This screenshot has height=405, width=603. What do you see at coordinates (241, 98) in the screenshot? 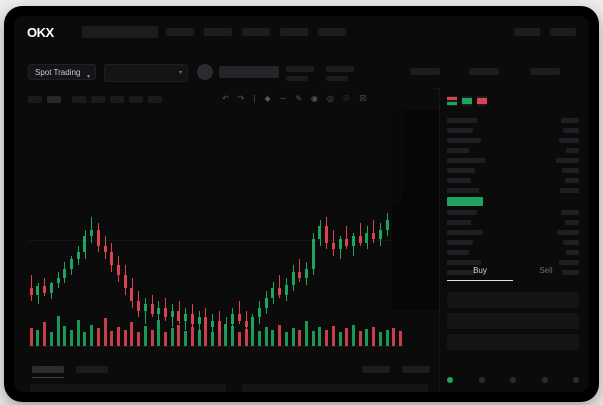
I see `redo-icon: ↷` at bounding box center [241, 98].